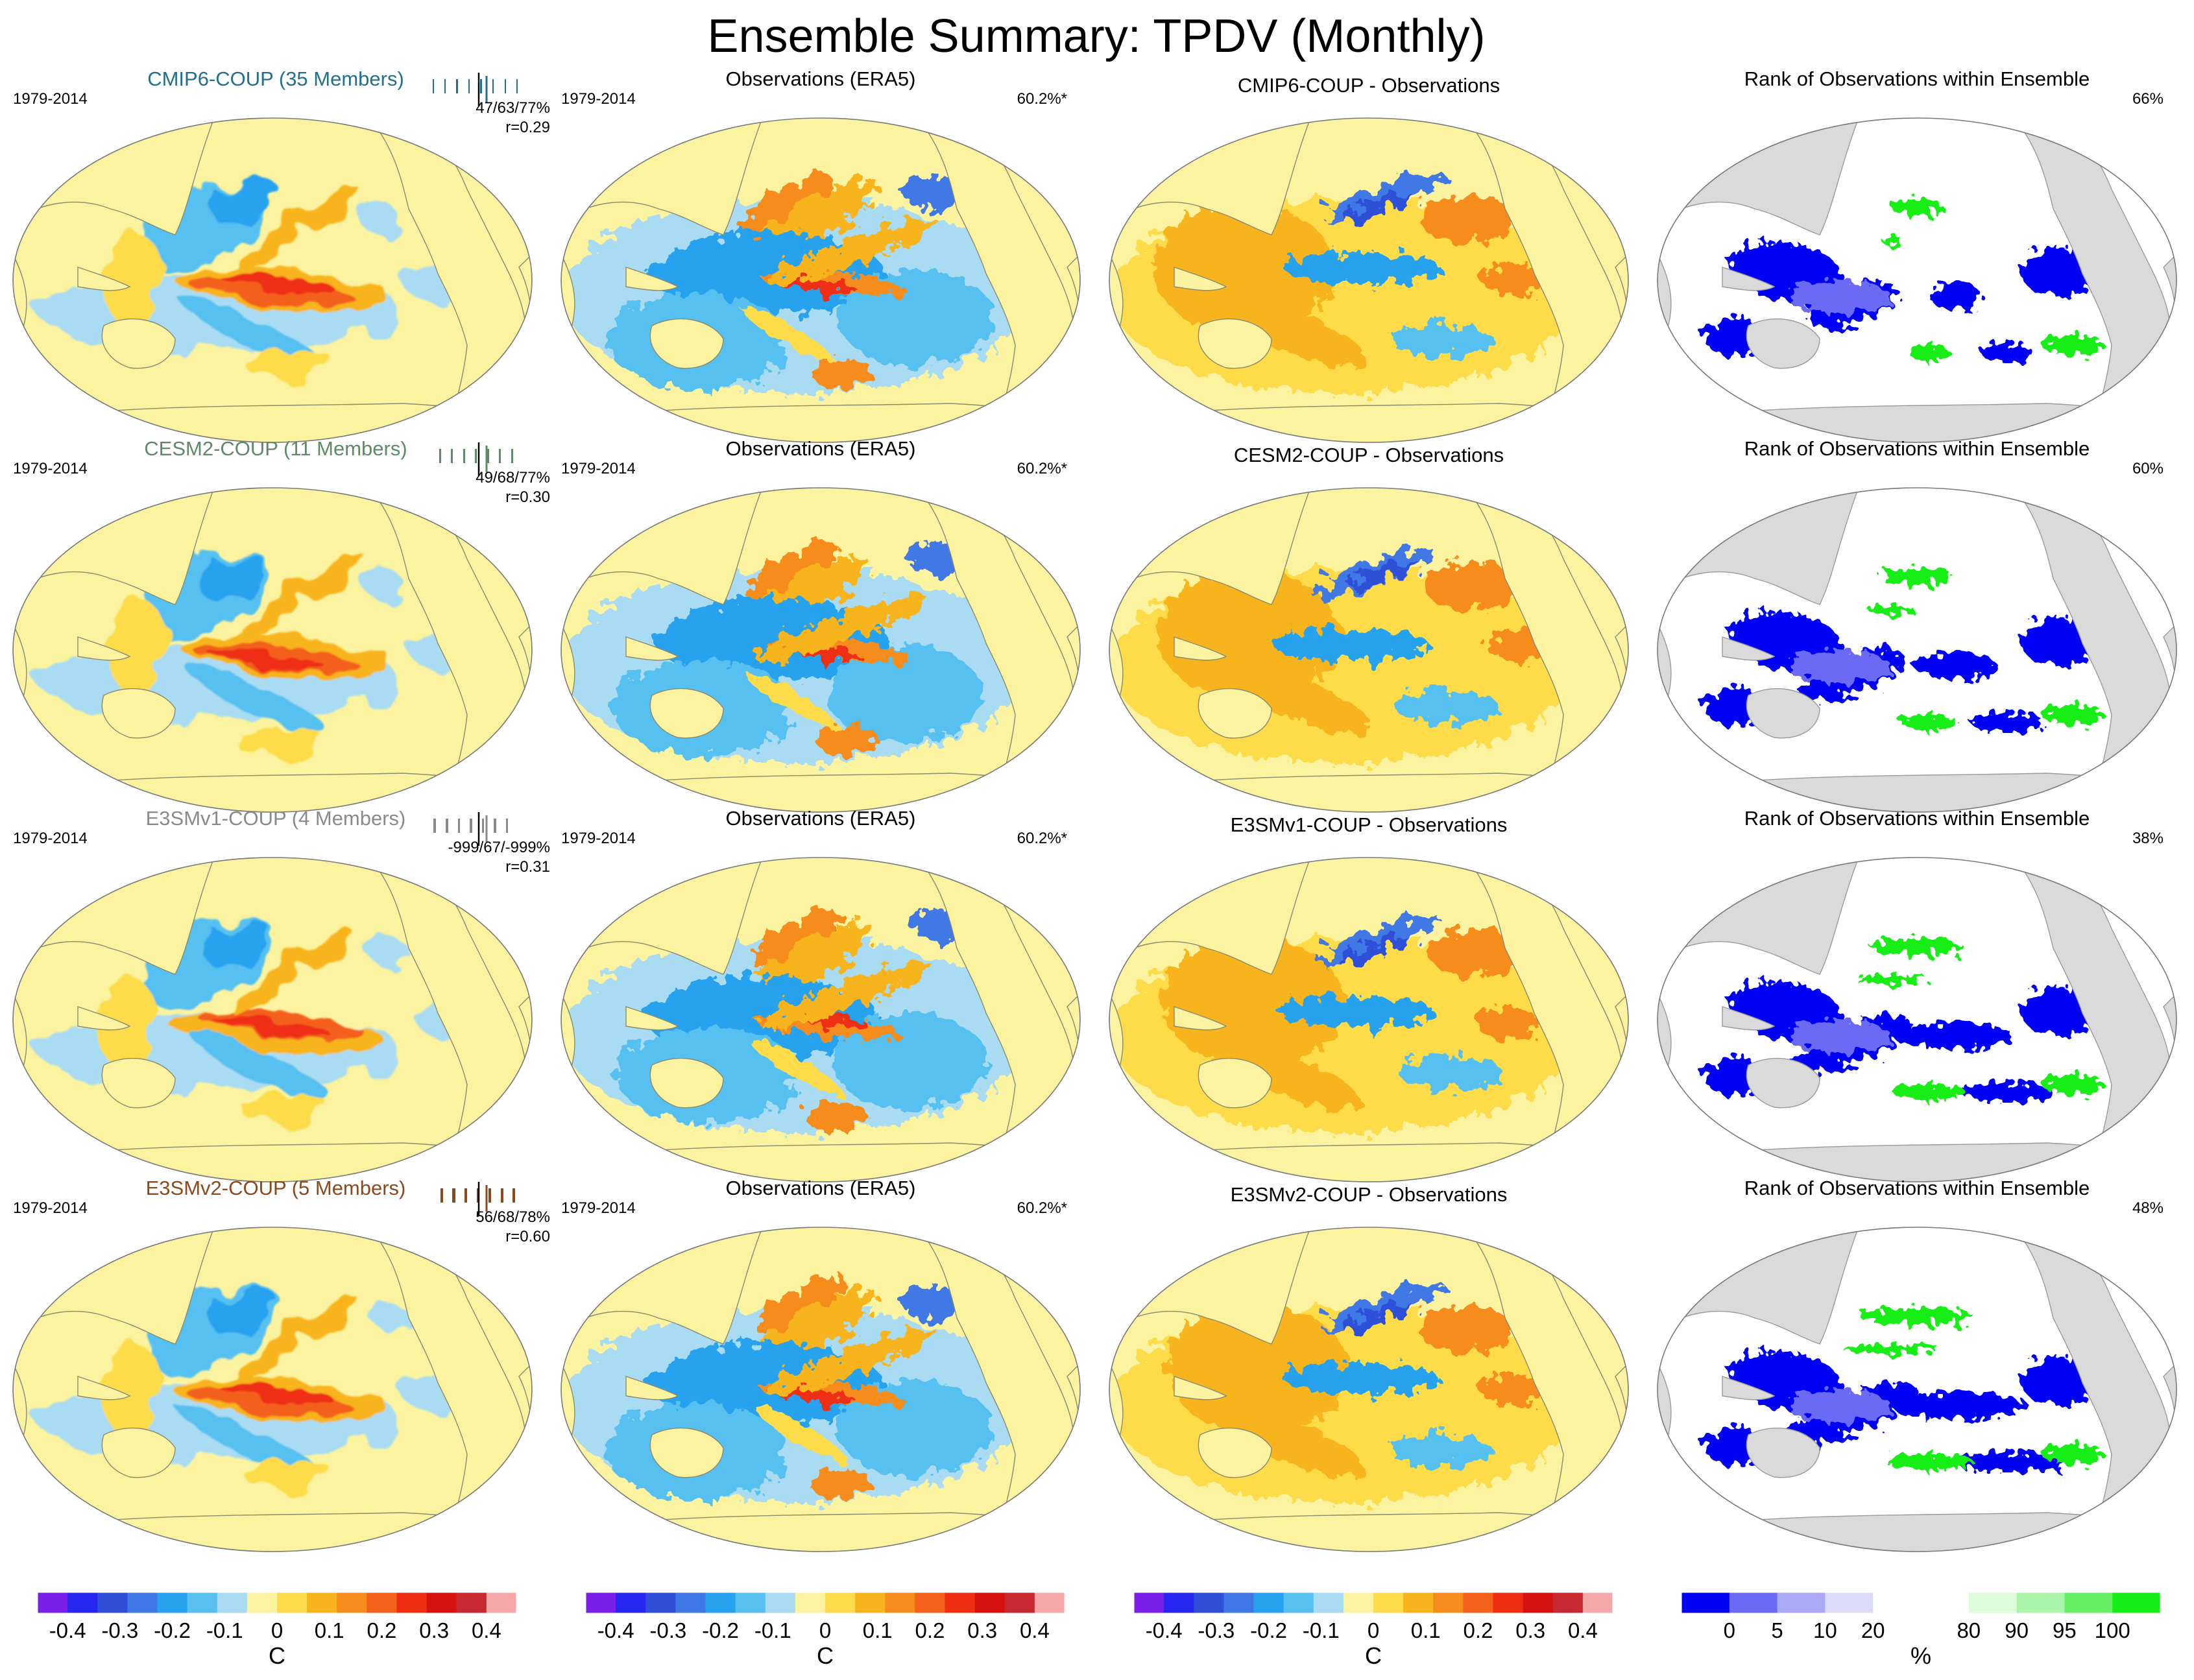 This screenshot has height=1680, width=2194. I want to click on model-stats: 56/68/78%, so click(513, 1217).